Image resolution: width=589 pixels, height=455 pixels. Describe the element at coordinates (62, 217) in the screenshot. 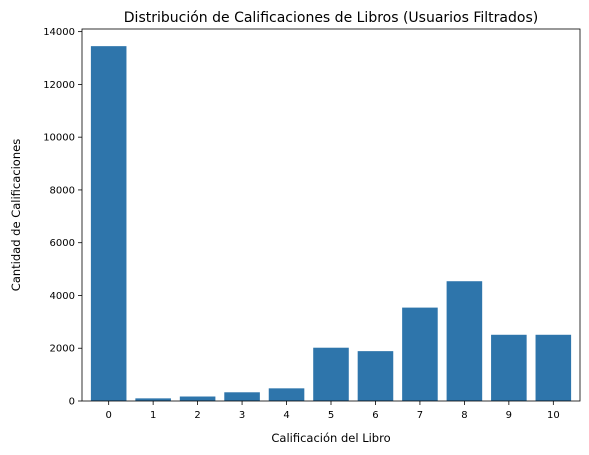

I see `y-axis-ticks: 0 2000 4000 6000 8000 10000 12000 14000` at that location.